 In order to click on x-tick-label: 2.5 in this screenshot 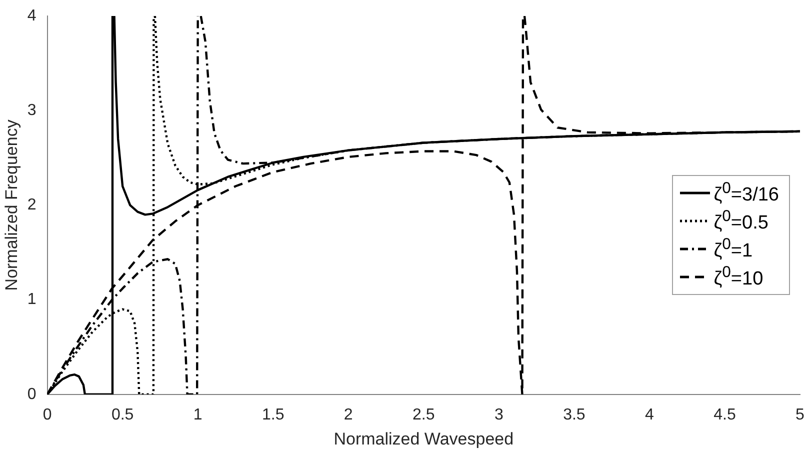, I will do `click(423, 415)`.